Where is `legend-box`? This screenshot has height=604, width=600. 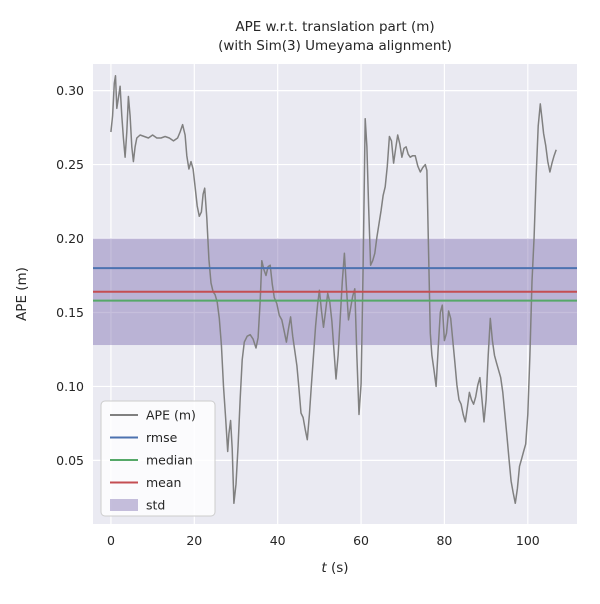
legend-box is located at coordinates (158, 458).